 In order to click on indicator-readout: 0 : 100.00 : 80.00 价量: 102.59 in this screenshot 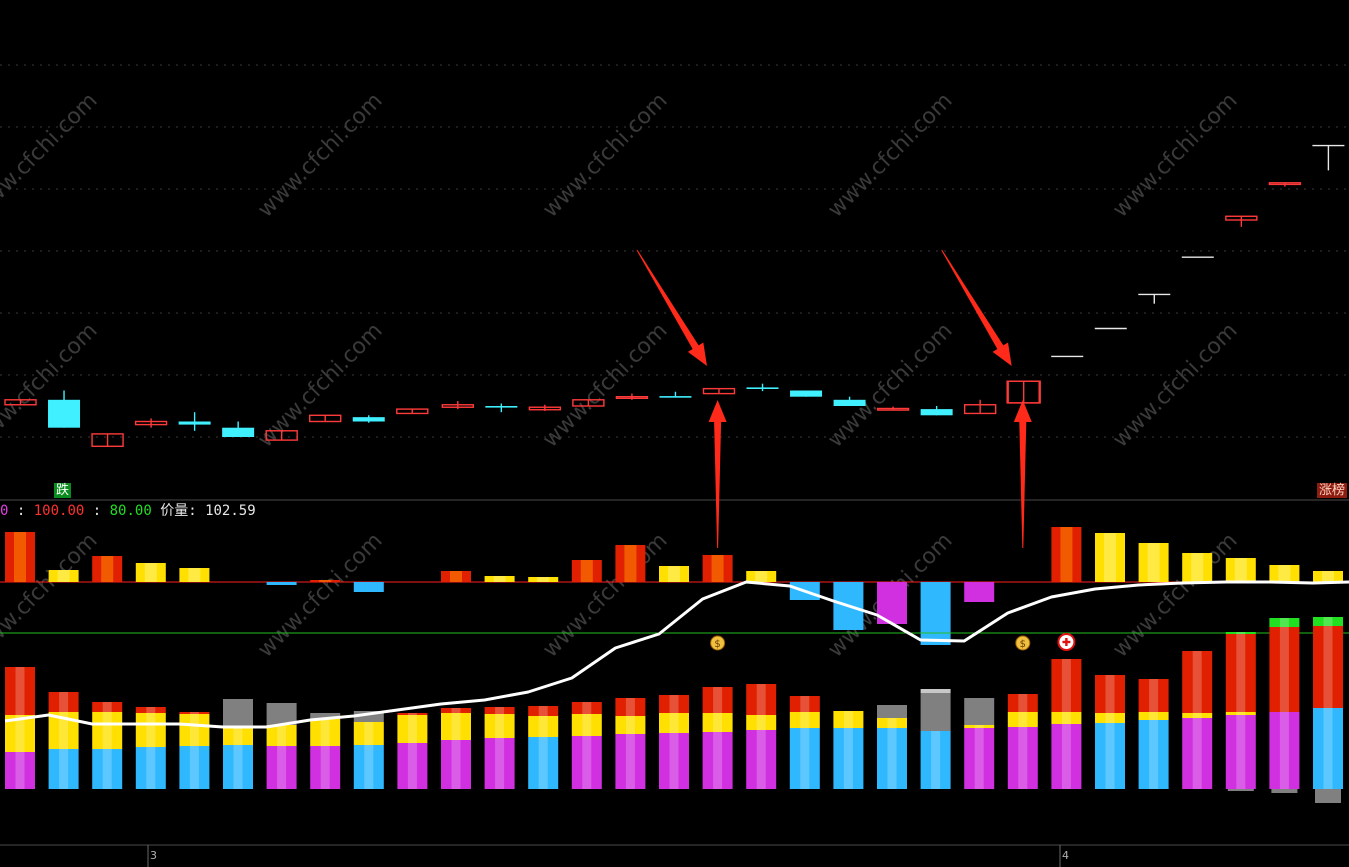, I will do `click(128, 511)`.